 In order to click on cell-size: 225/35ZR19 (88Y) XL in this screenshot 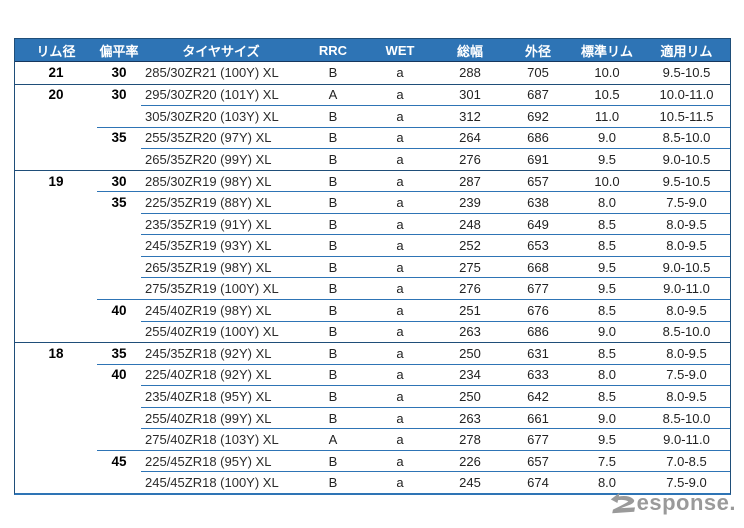, I will do `click(221, 202)`.